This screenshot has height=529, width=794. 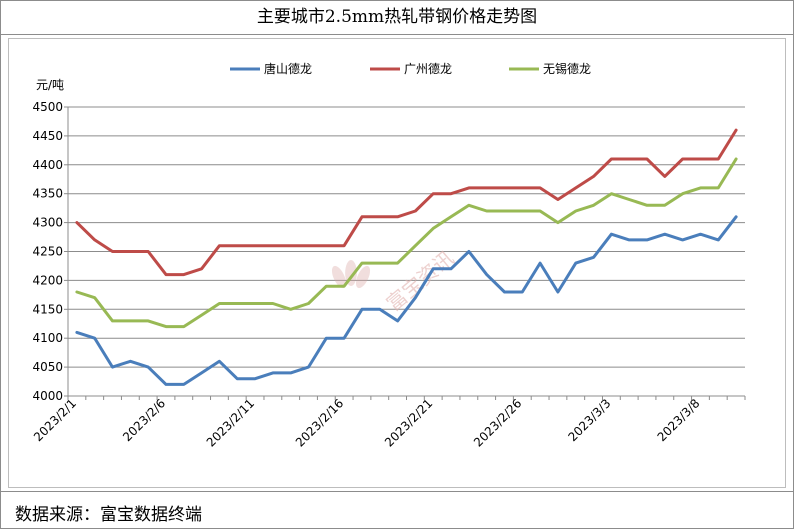 What do you see at coordinates (397, 18) in the screenshot?
I see `page-title: 主要城市2.5mm热轧带钢价格走势图` at bounding box center [397, 18].